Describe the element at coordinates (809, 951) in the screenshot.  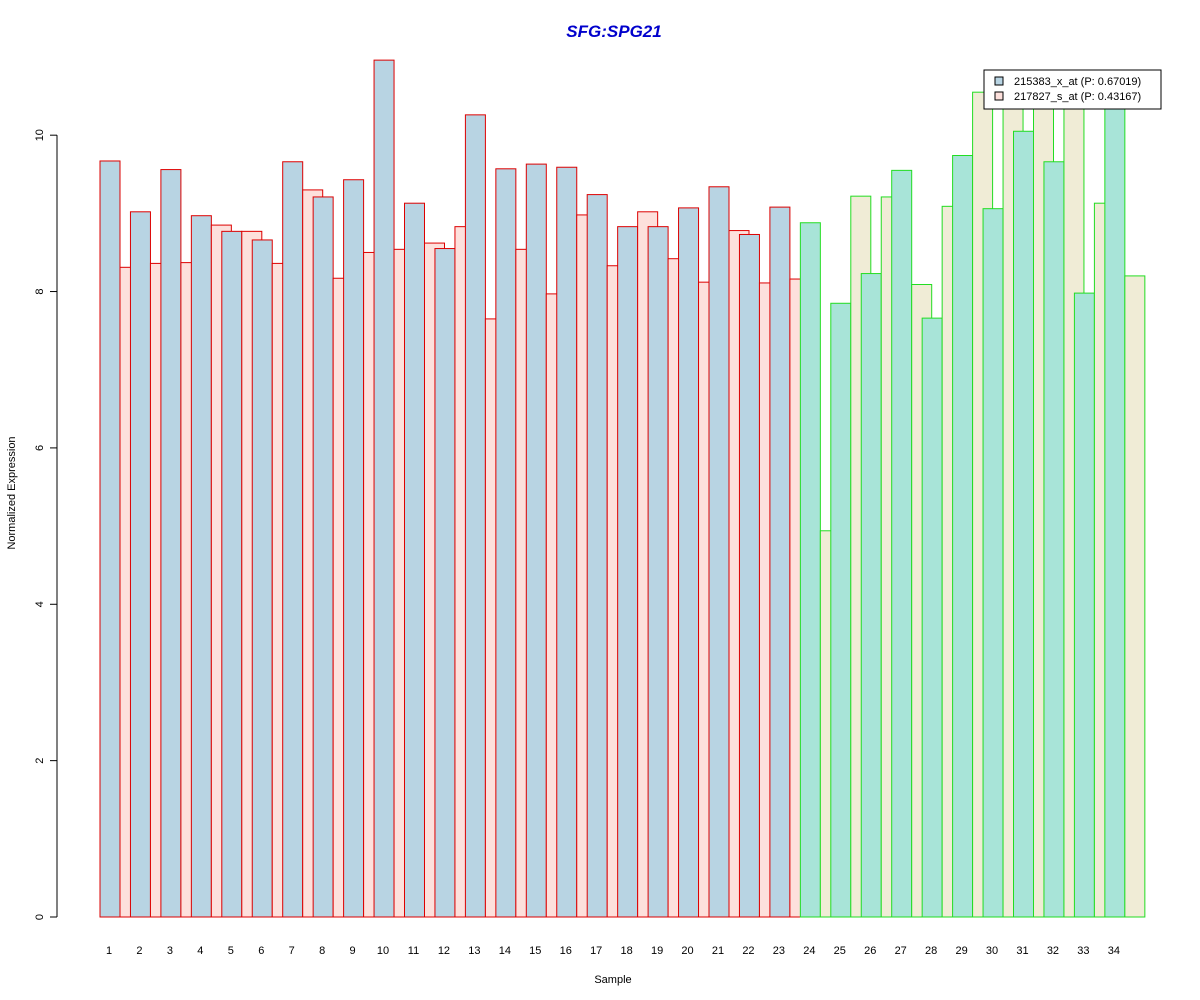
I see `x-tick-label: 24` at that location.